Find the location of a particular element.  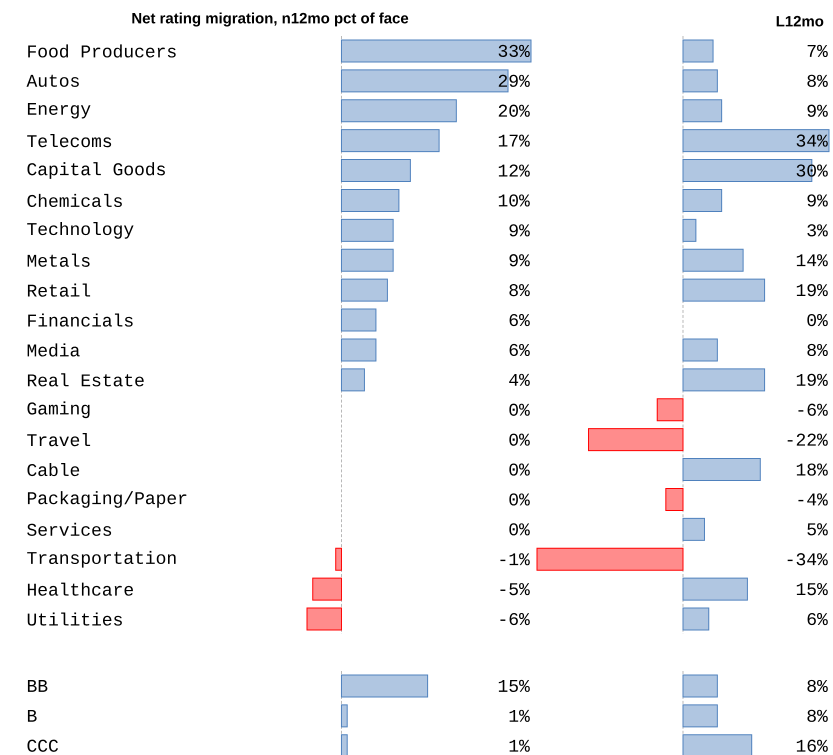

y-tick-label: Packaging/Paper is located at coordinates (107, 499).